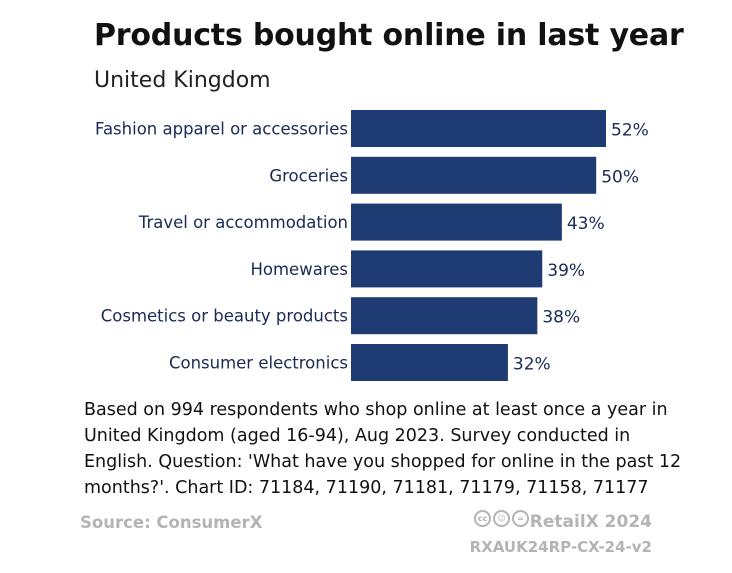 This screenshot has width=732, height=573. Describe the element at coordinates (520, 518) in the screenshot. I see `nd-icon: =` at that location.